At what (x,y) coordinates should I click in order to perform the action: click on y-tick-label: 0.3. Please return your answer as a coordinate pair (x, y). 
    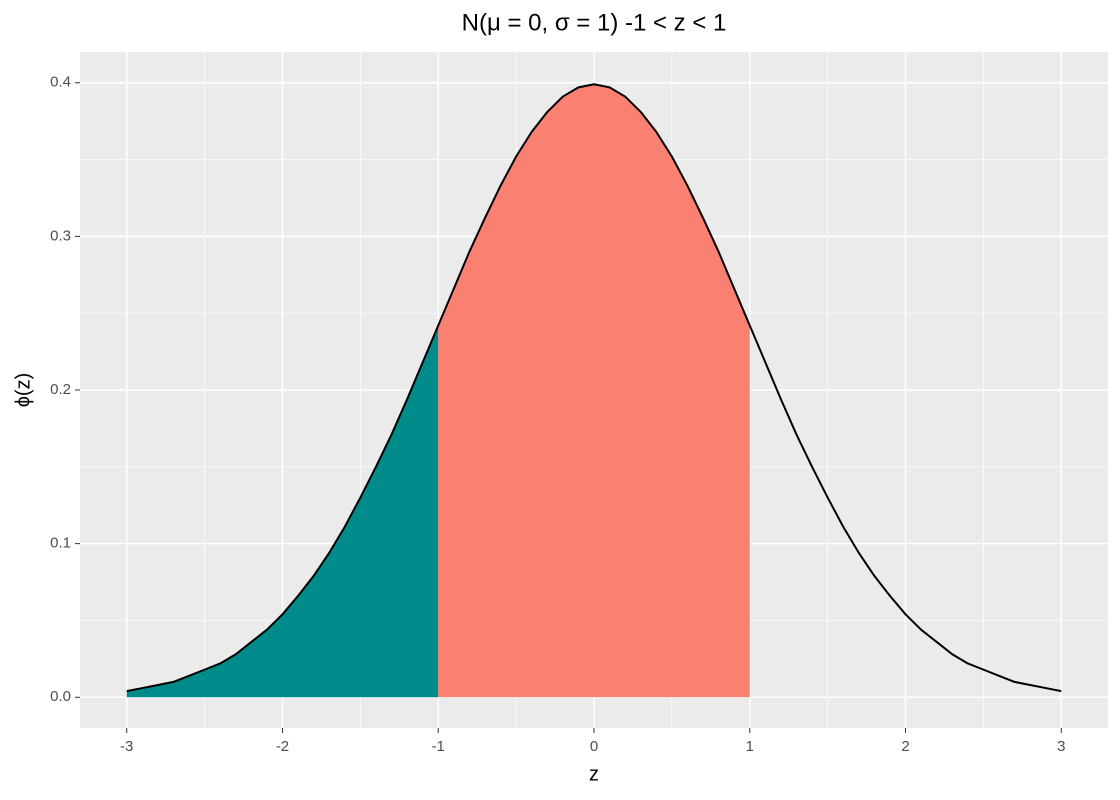
    Looking at the image, I should click on (60, 235).